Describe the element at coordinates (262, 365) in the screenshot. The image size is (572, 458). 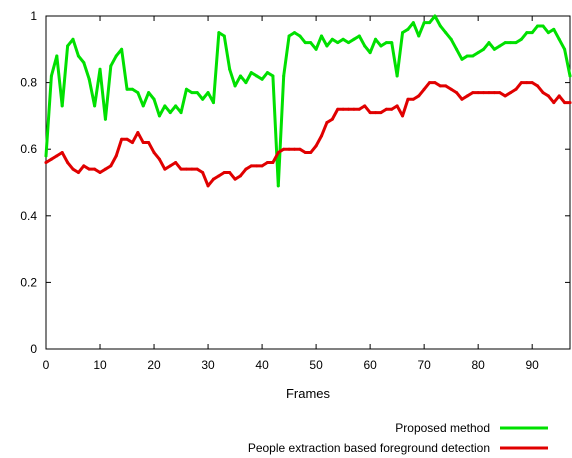
I see `x-tick-label: 40` at that location.